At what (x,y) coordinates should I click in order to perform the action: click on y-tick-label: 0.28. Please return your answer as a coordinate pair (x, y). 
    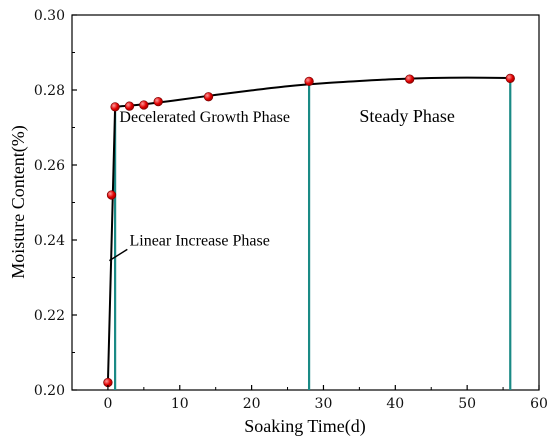
    Looking at the image, I should click on (49, 91).